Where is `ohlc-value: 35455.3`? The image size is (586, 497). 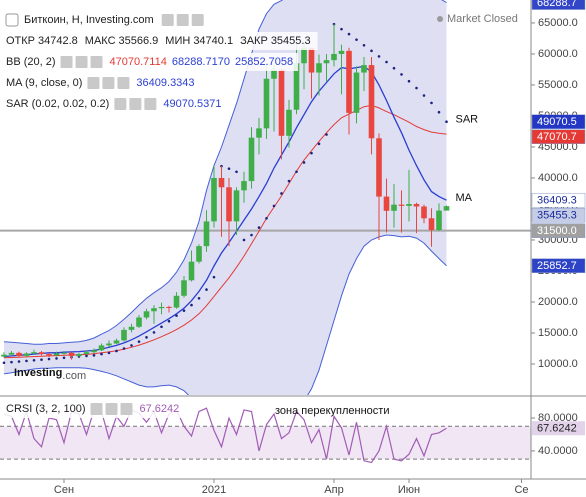 ohlc-value: 35455.3 is located at coordinates (291, 41).